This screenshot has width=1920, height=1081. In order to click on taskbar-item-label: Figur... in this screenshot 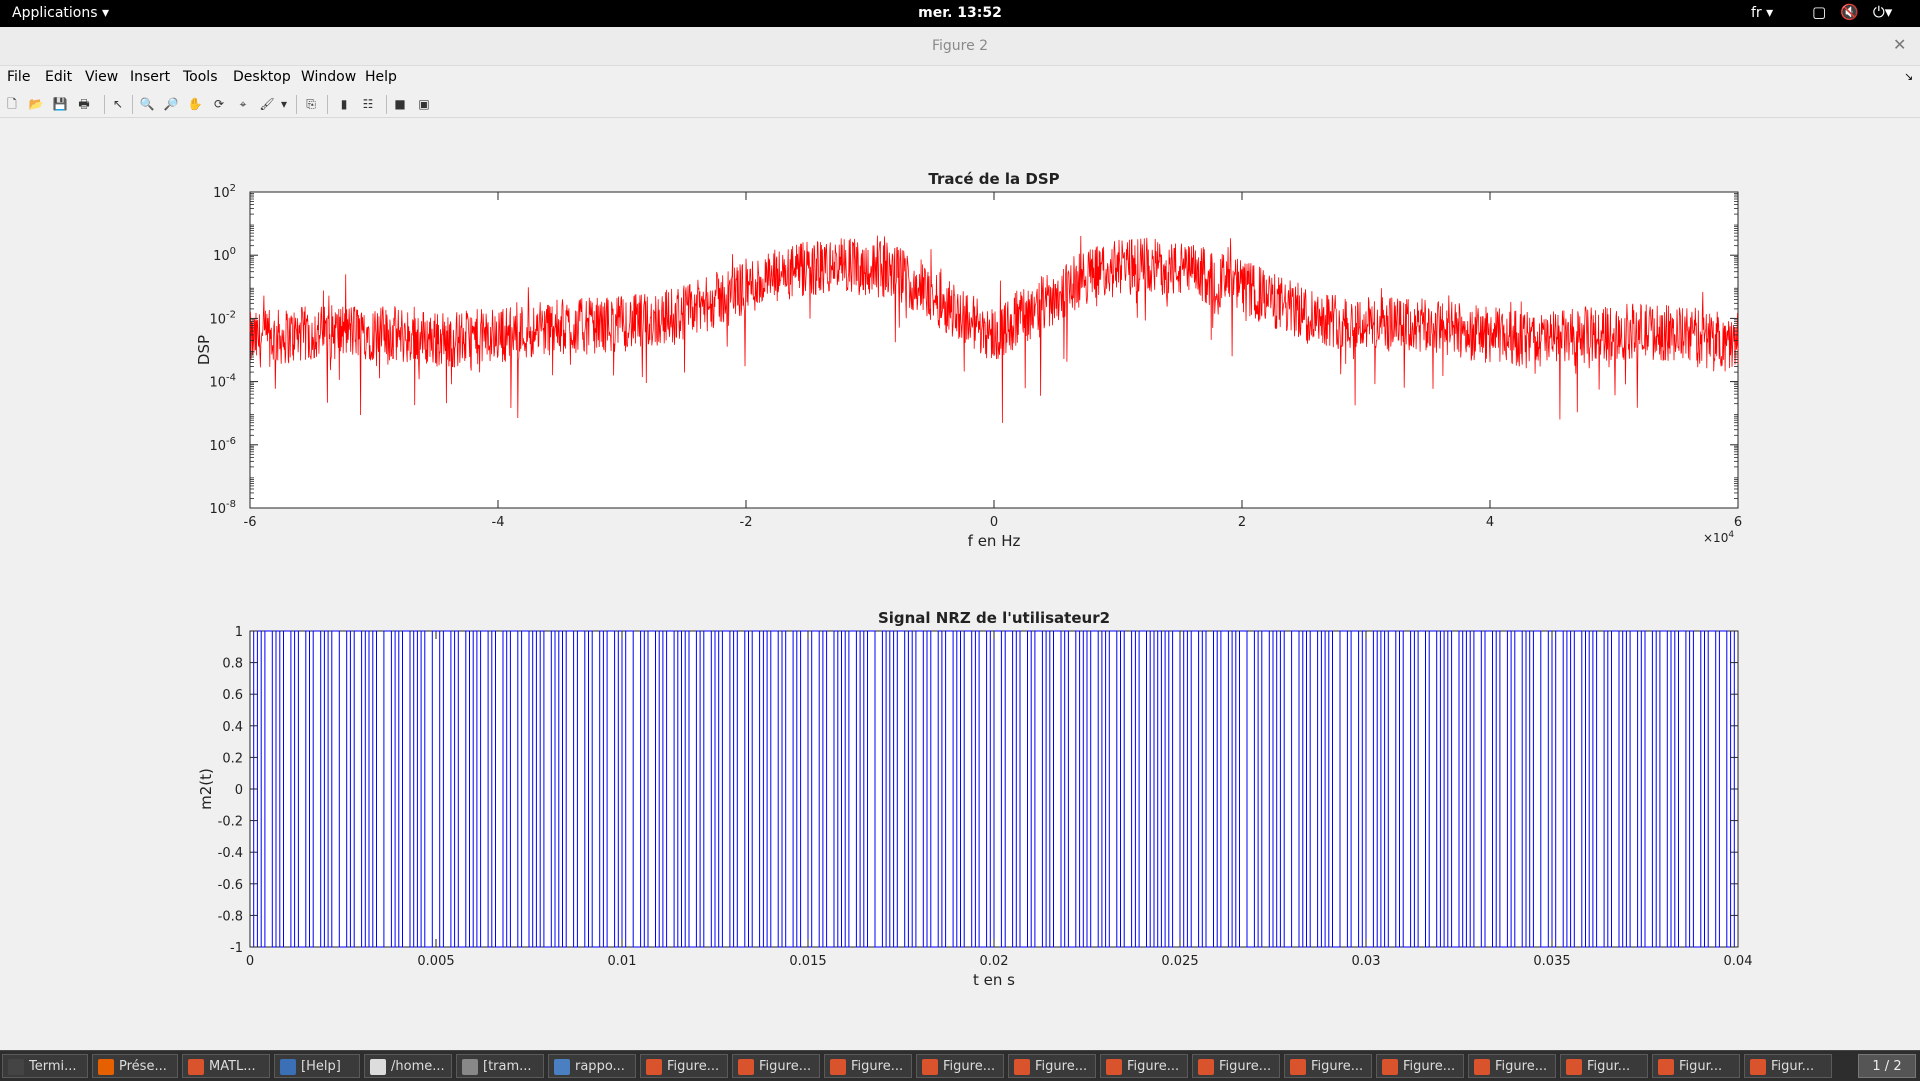, I will do `click(1609, 1066)`.